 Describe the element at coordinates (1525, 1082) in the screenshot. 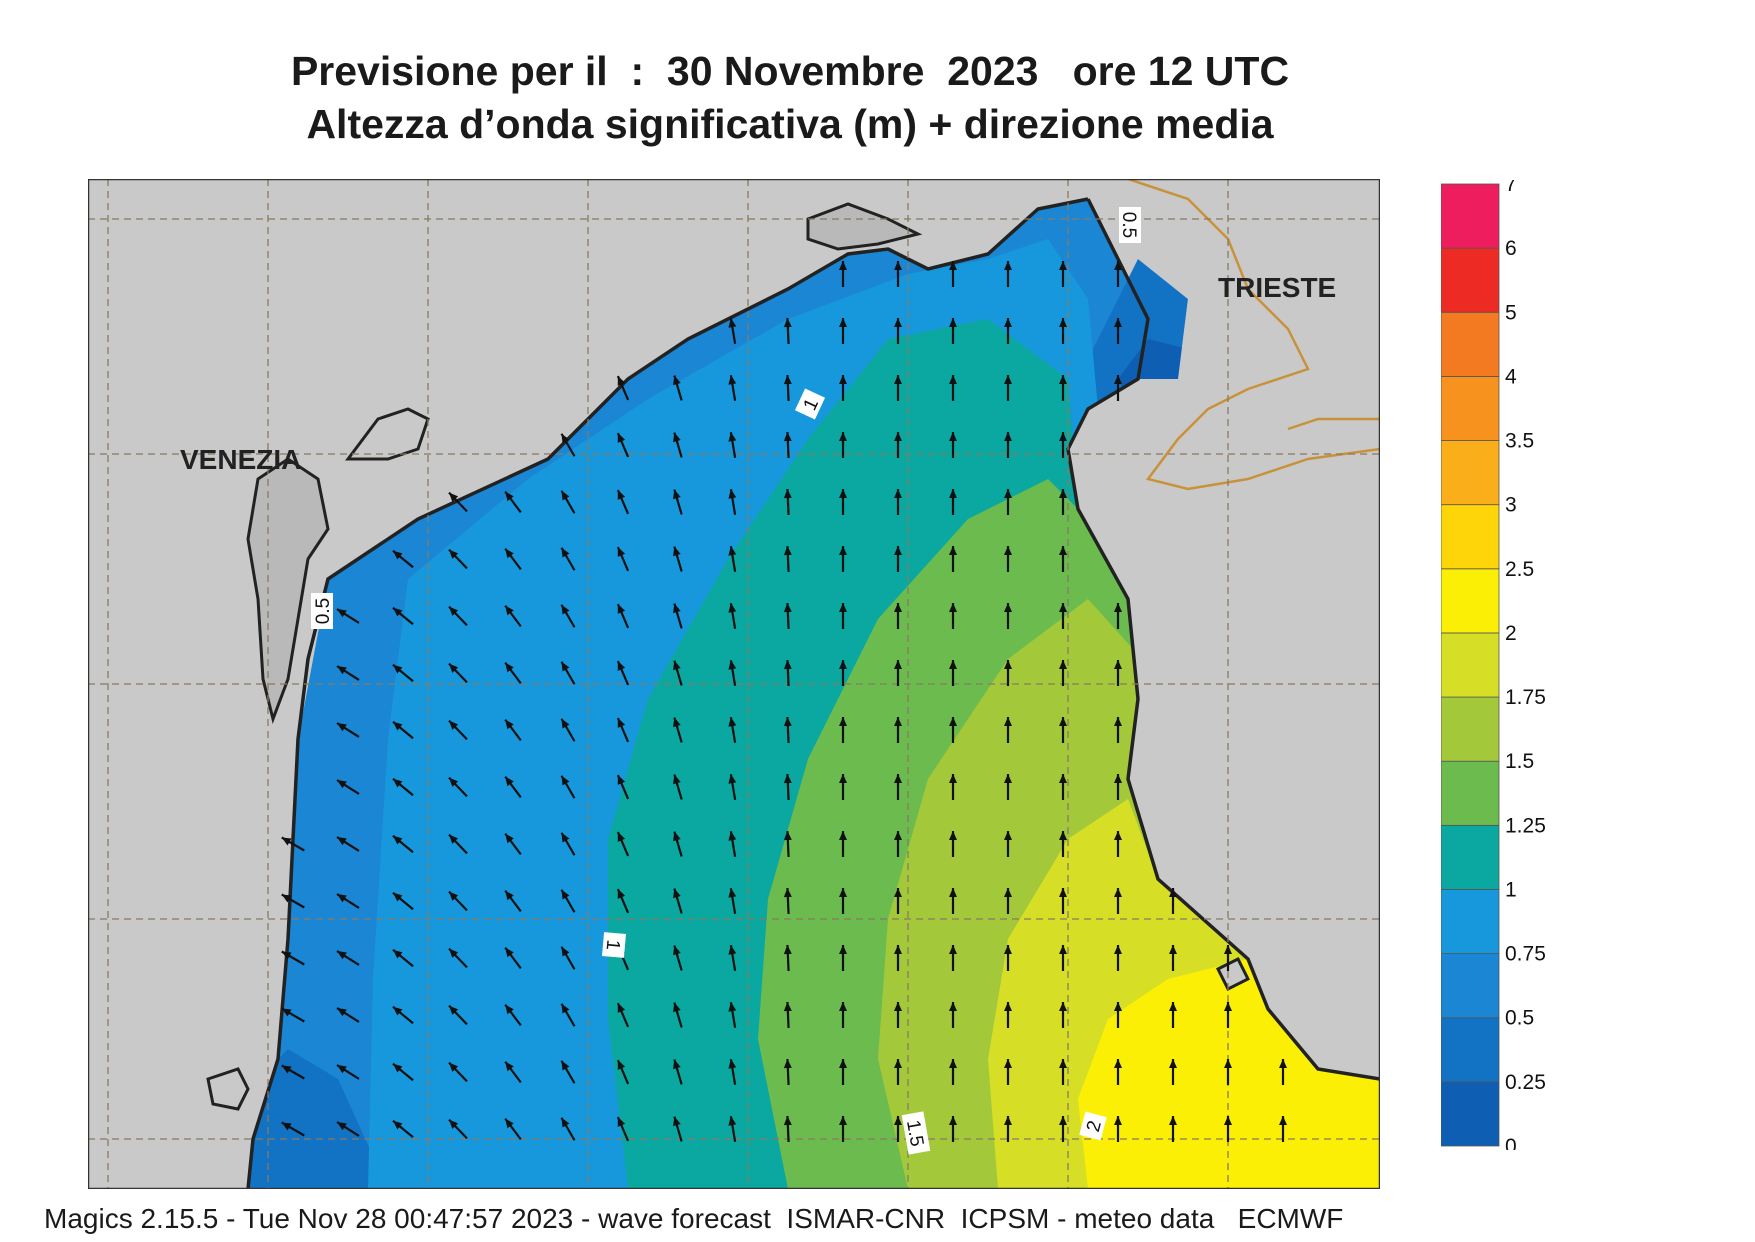

I see `legend-tick-label: 0.25` at that location.